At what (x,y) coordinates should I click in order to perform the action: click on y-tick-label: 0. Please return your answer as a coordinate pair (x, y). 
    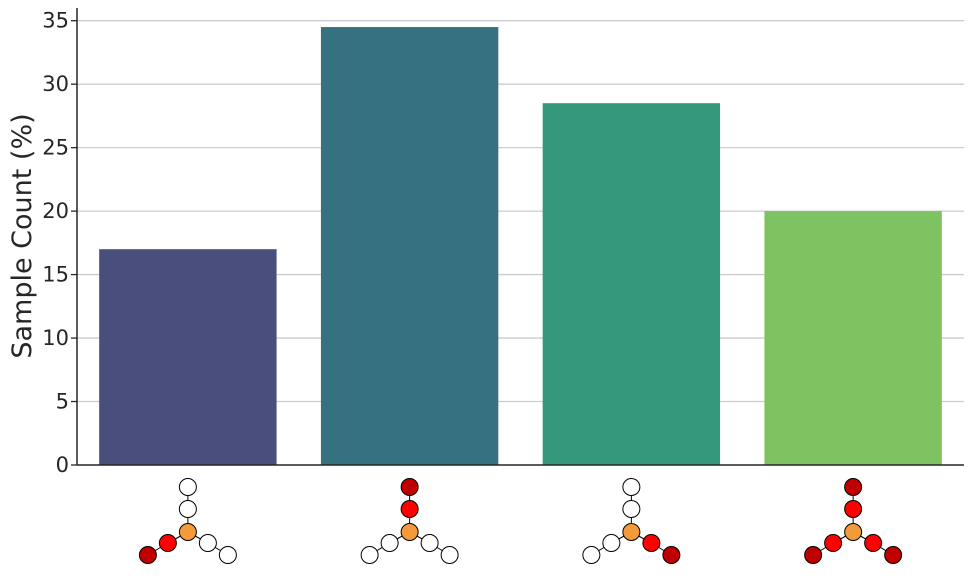
    Looking at the image, I should click on (62, 465).